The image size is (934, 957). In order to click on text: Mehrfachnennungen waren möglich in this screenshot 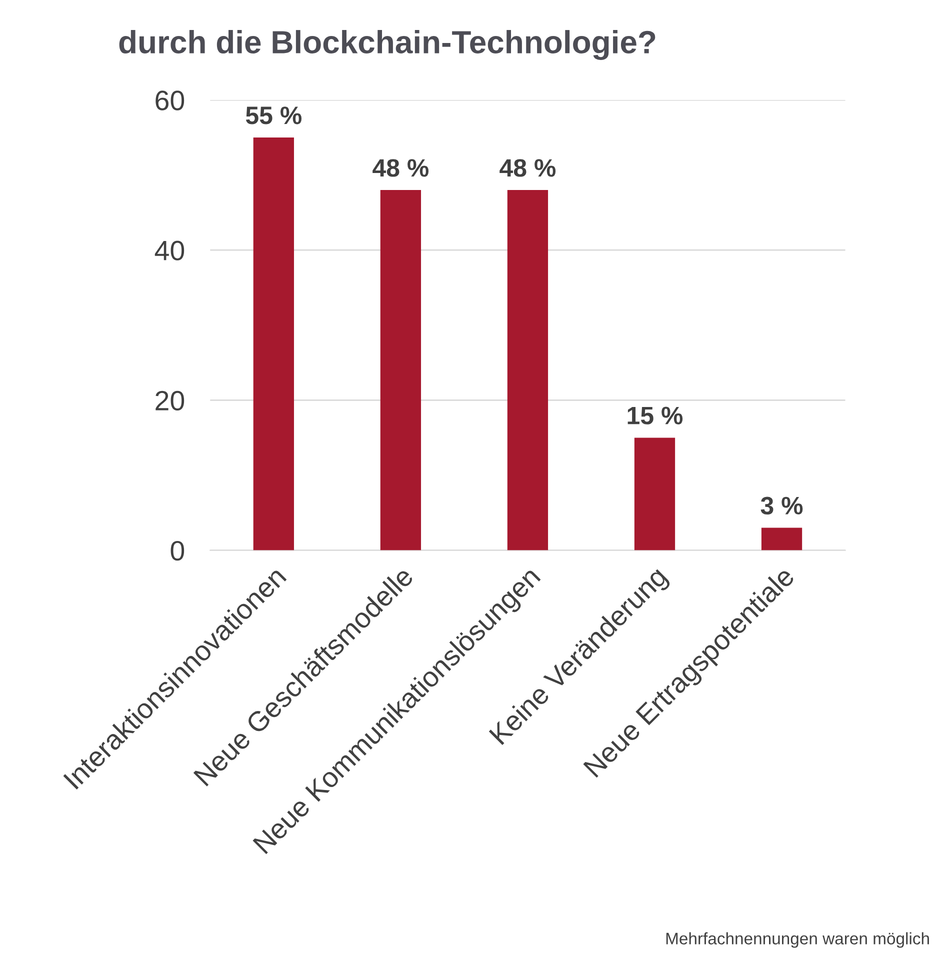, I will do `click(797, 940)`.